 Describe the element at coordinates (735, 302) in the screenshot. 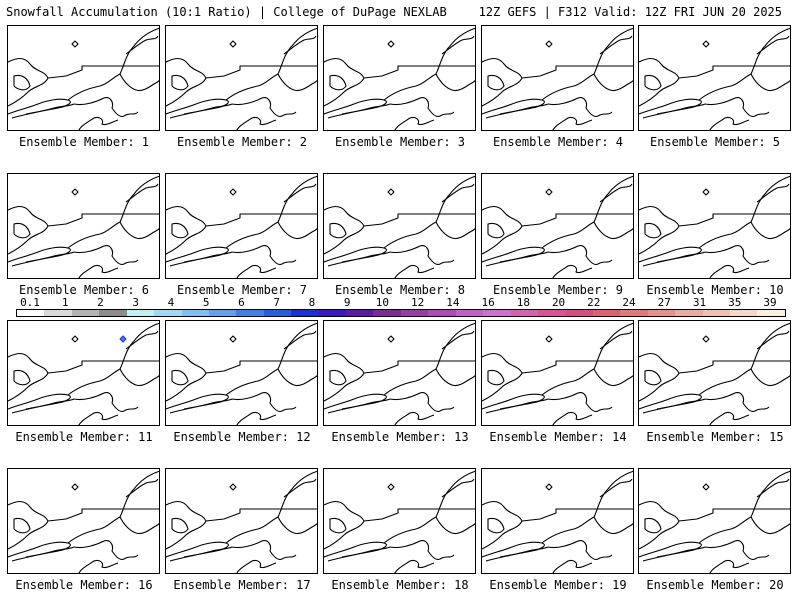

I see `colorbar-tick: 35` at that location.